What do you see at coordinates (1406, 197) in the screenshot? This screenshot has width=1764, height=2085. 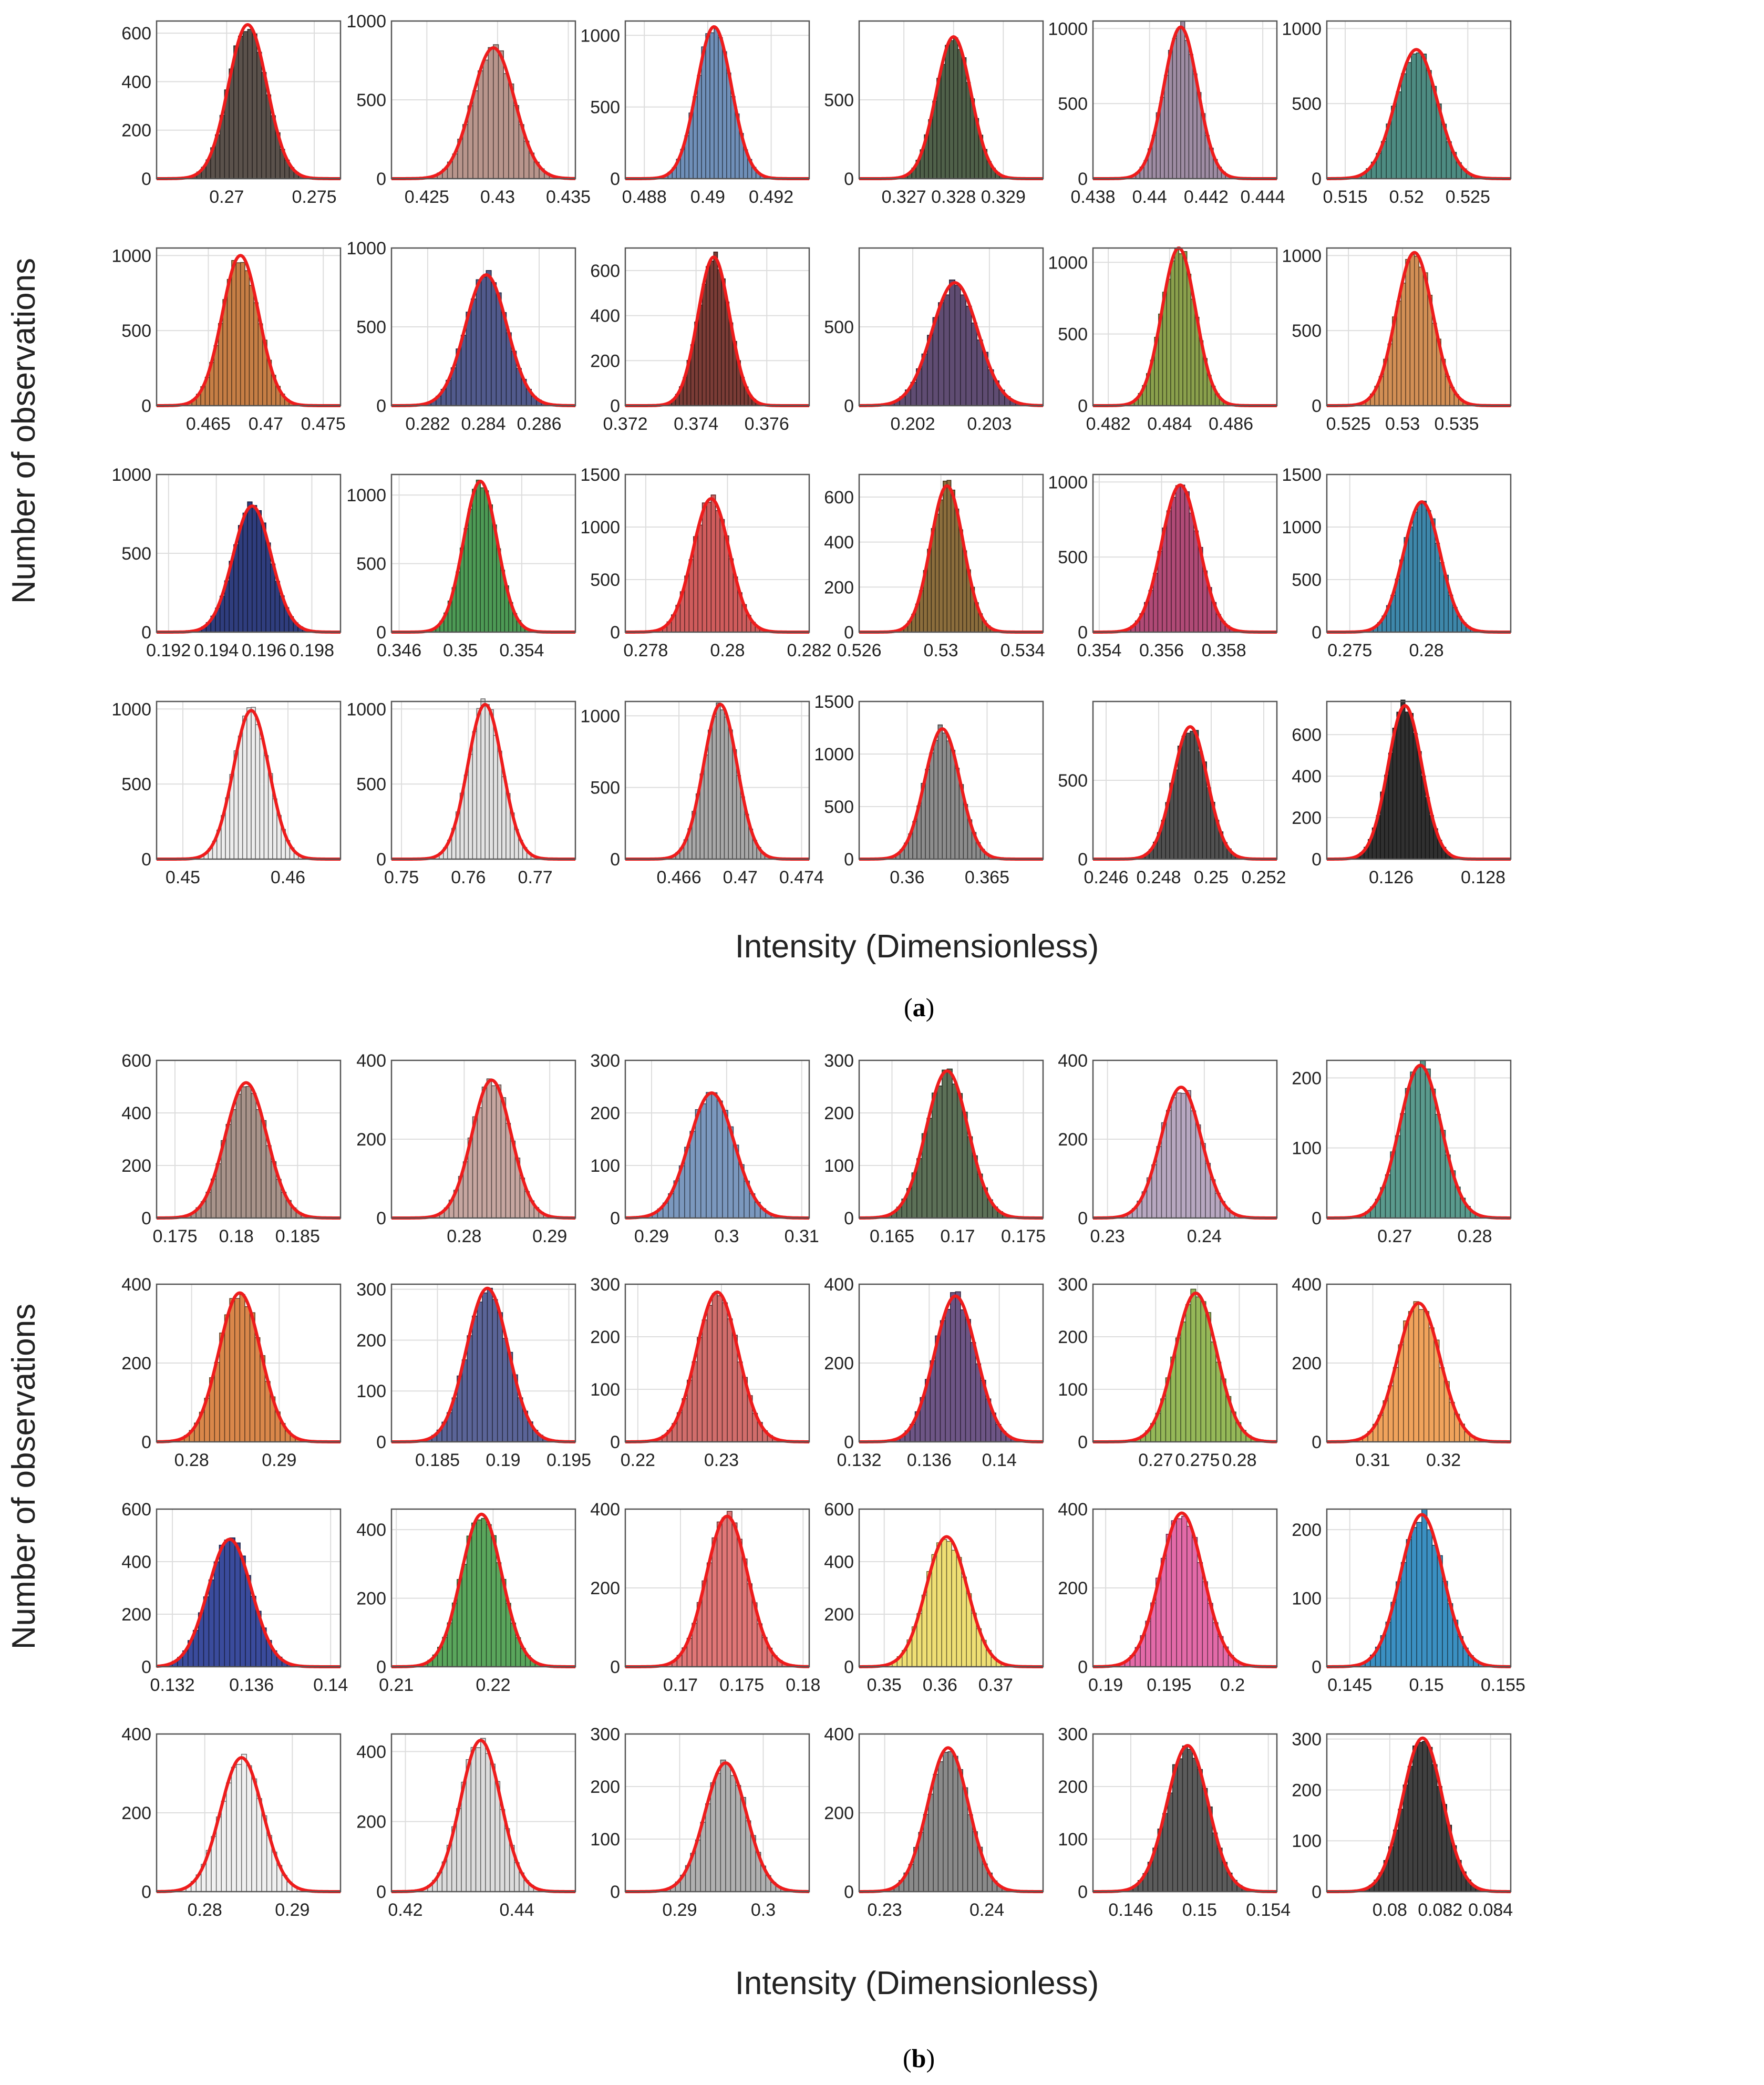 I see `x-tick-label: 0.52` at bounding box center [1406, 197].